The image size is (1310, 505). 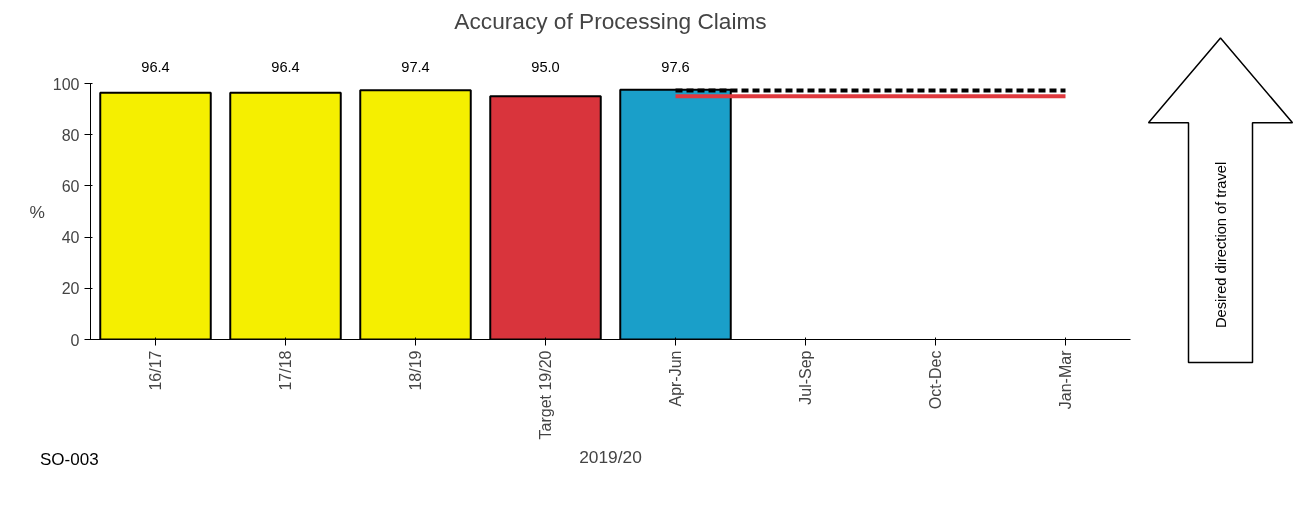 What do you see at coordinates (155, 370) in the screenshot?
I see `x-tick-label: 16/17` at bounding box center [155, 370].